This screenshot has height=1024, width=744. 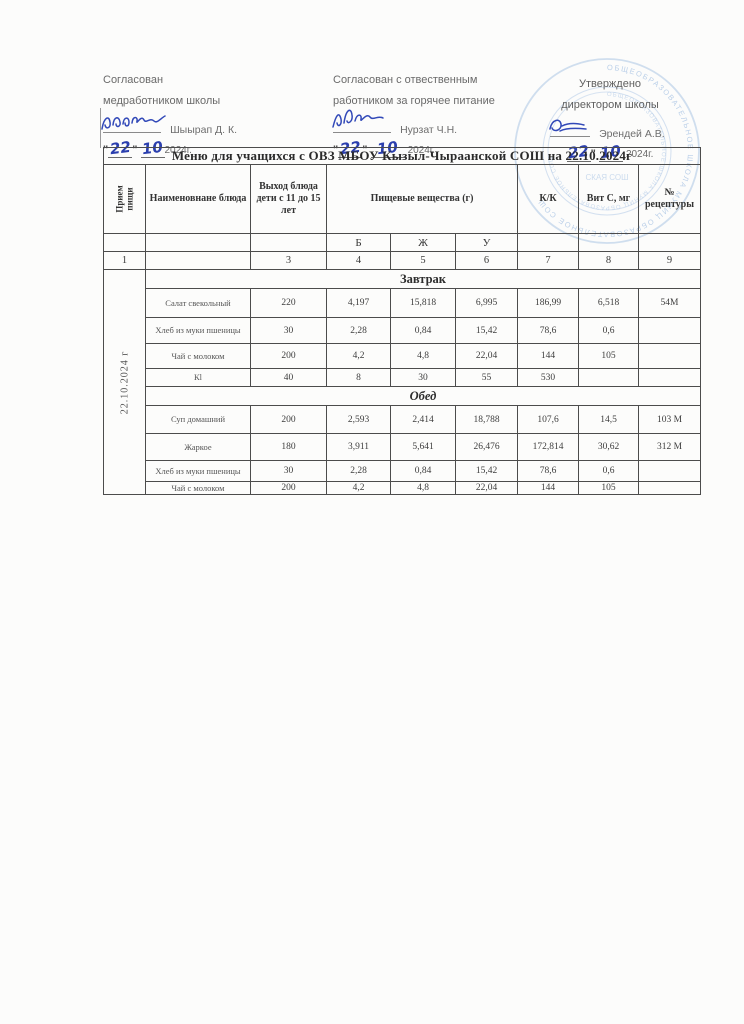 What do you see at coordinates (608, 419) in the screenshot?
I see `cell-vitc: 14,5` at bounding box center [608, 419].